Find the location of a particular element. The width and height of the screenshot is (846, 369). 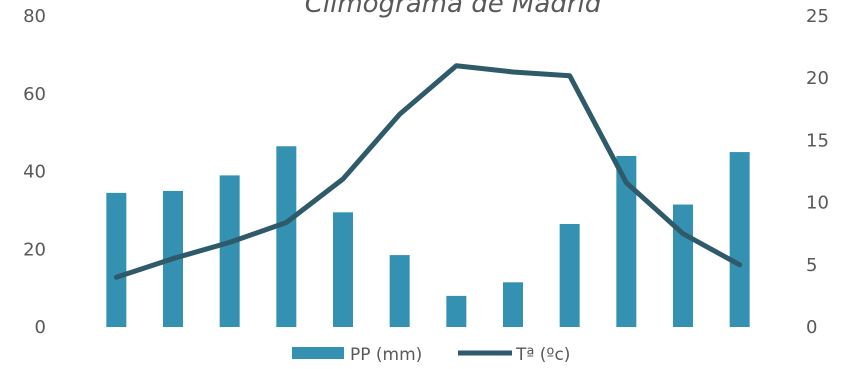

legend-temperature-label: Tª (ºc) is located at coordinates (542, 355).